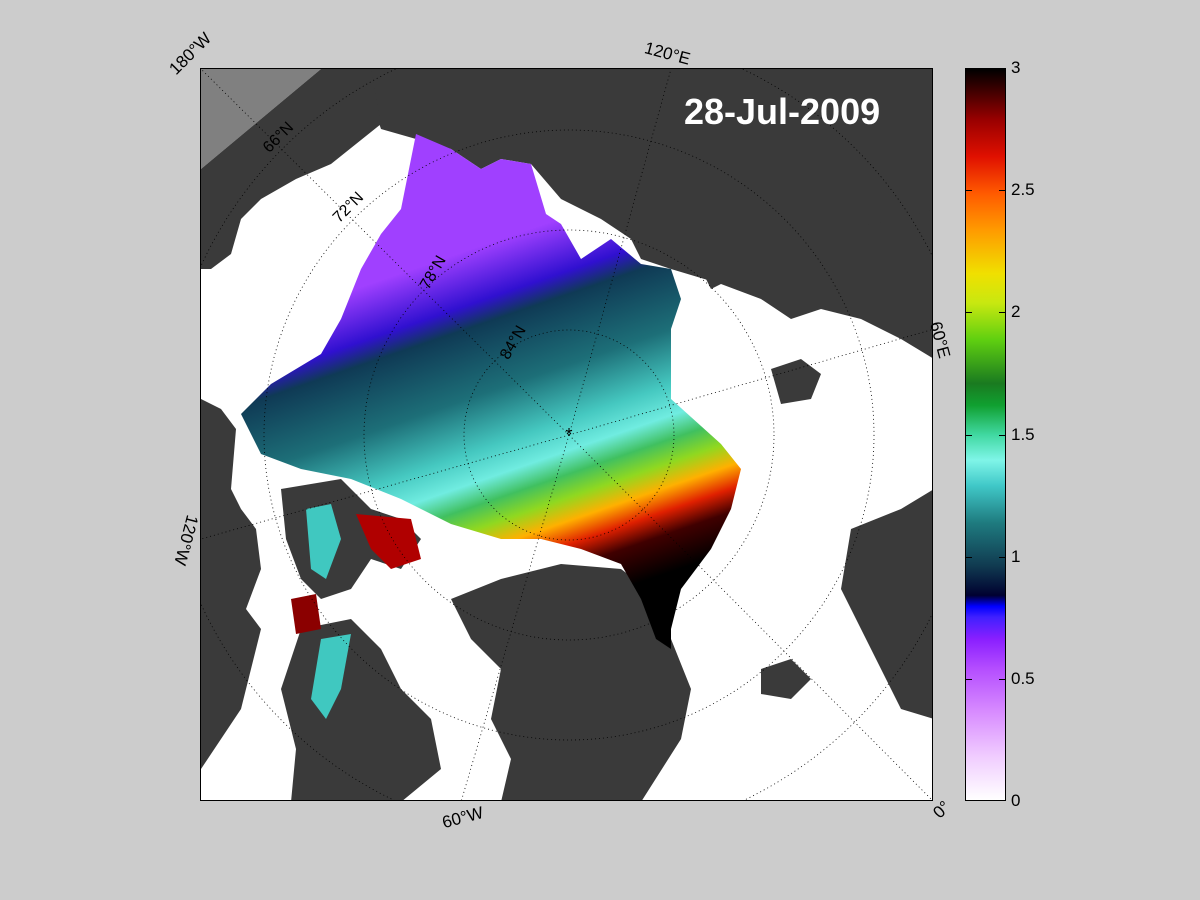  What do you see at coordinates (796, 381) in the screenshot?
I see `svalbard-land` at bounding box center [796, 381].